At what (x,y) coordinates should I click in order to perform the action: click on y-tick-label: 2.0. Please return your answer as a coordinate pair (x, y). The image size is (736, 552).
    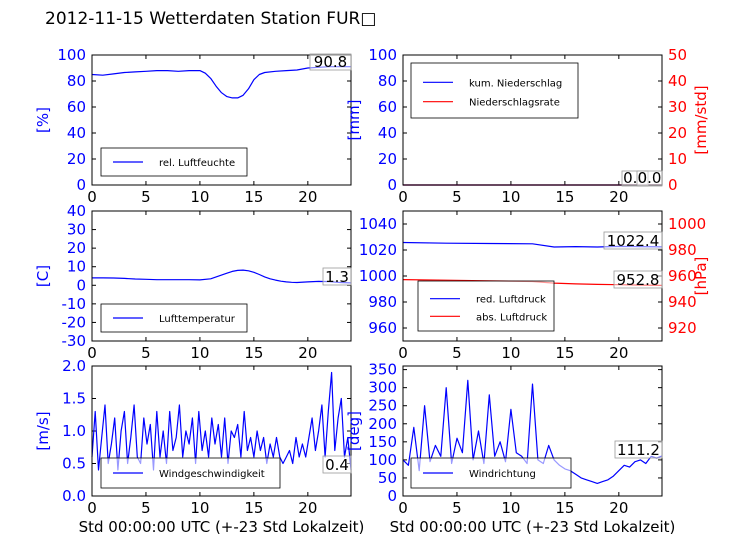
    Looking at the image, I should click on (74, 366).